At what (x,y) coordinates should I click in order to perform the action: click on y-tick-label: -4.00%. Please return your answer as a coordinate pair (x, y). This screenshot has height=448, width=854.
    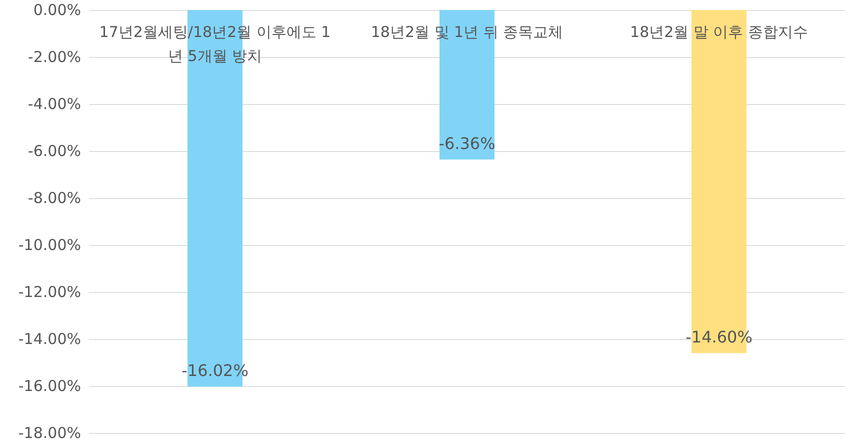
    Looking at the image, I should click on (54, 104).